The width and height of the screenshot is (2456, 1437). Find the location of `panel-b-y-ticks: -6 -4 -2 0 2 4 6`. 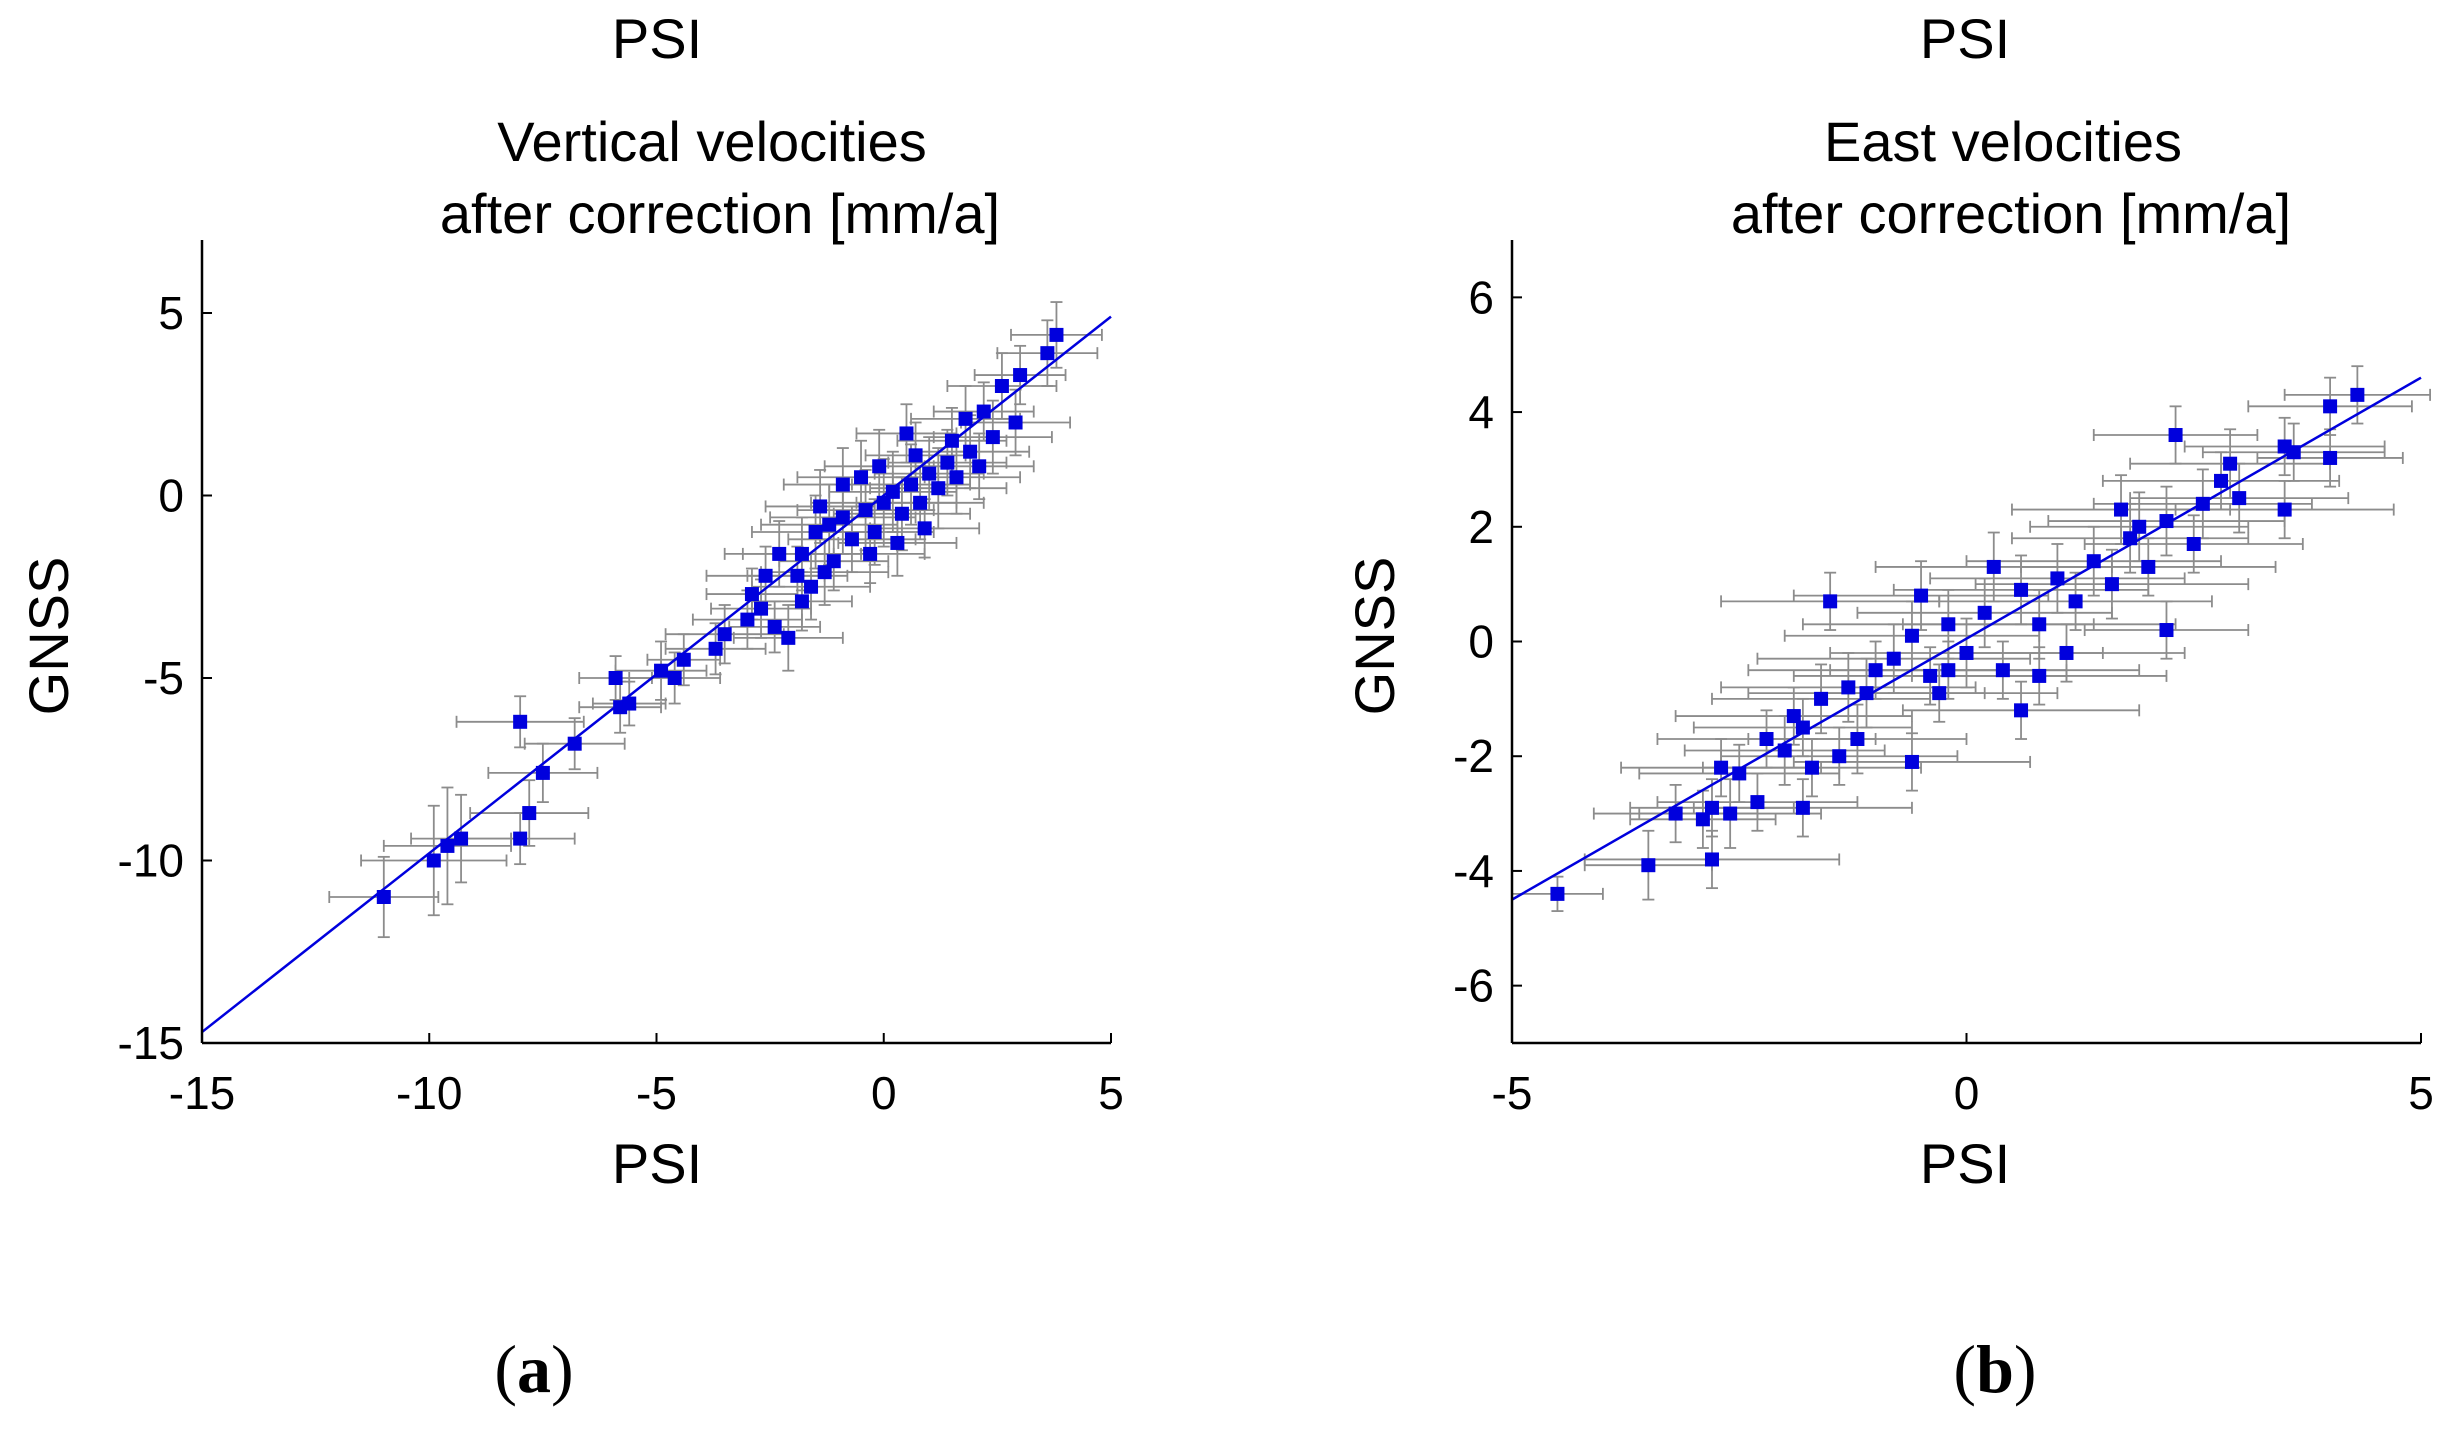

panel-b-y-ticks: -6 -4 -2 0 2 4 6 is located at coordinates (1487, 641).